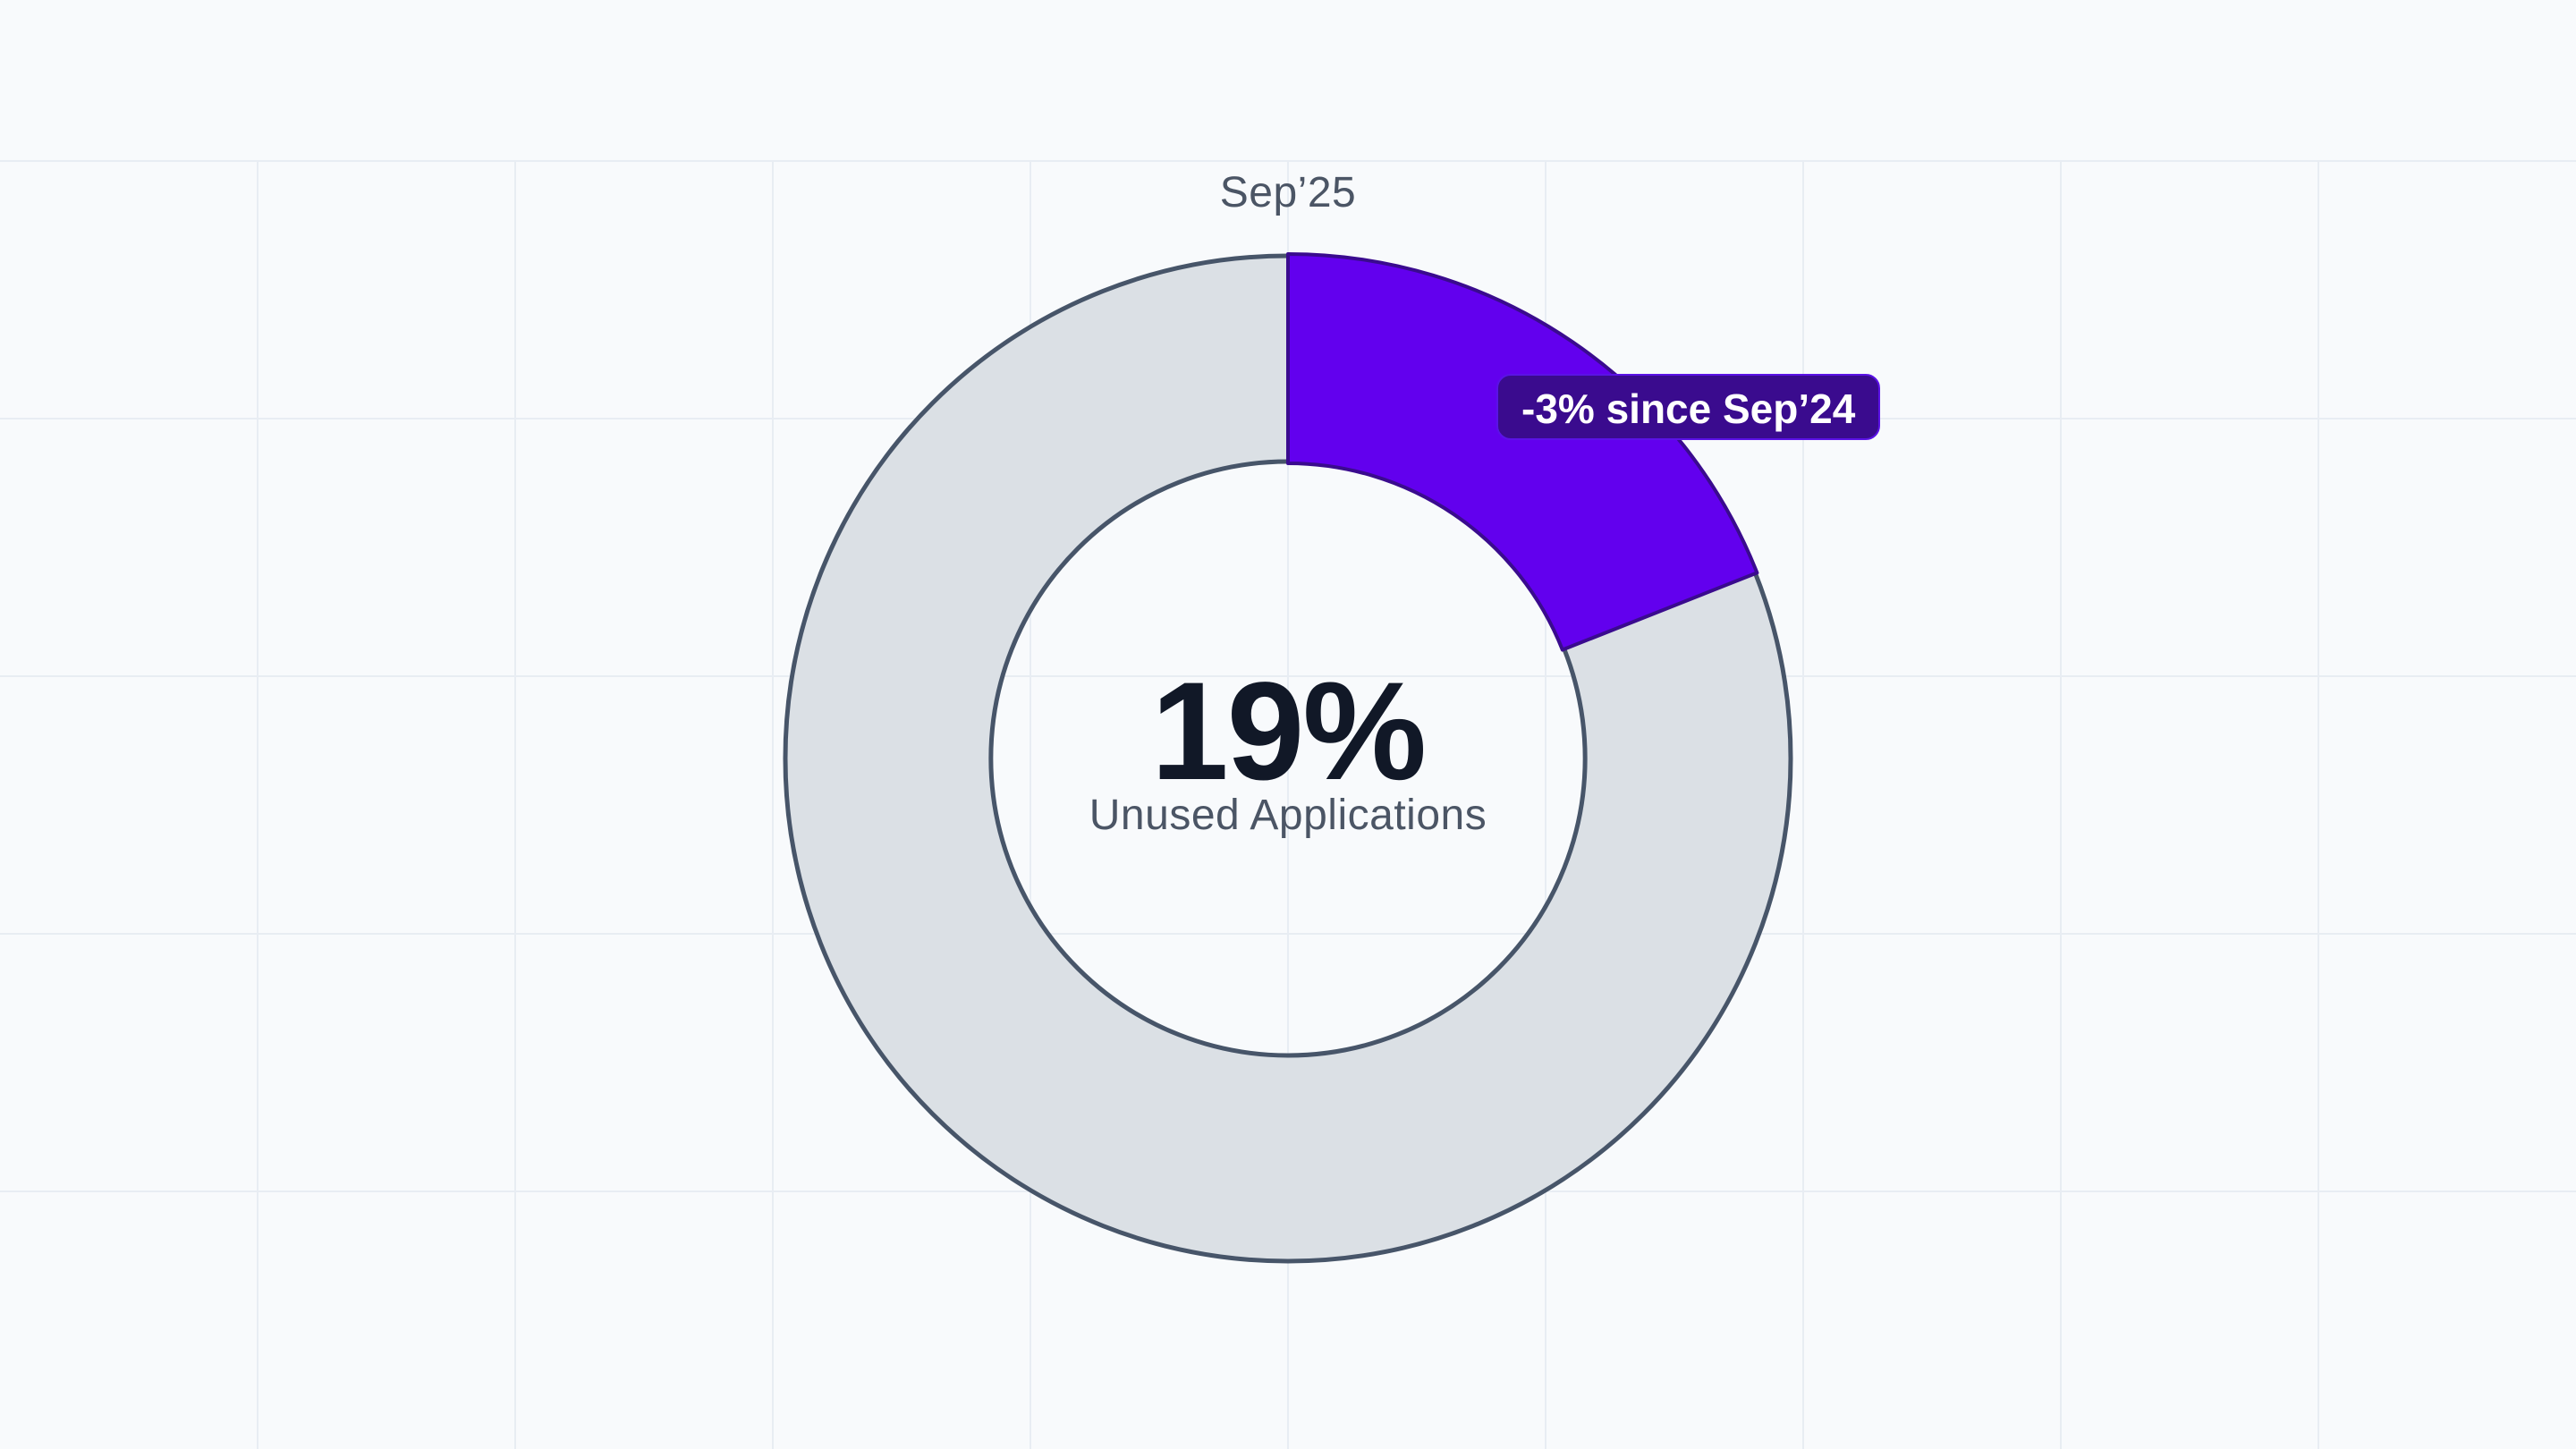 This screenshot has height=1449, width=2576. What do you see at coordinates (1288, 815) in the screenshot?
I see `center-label: Unused Applications` at bounding box center [1288, 815].